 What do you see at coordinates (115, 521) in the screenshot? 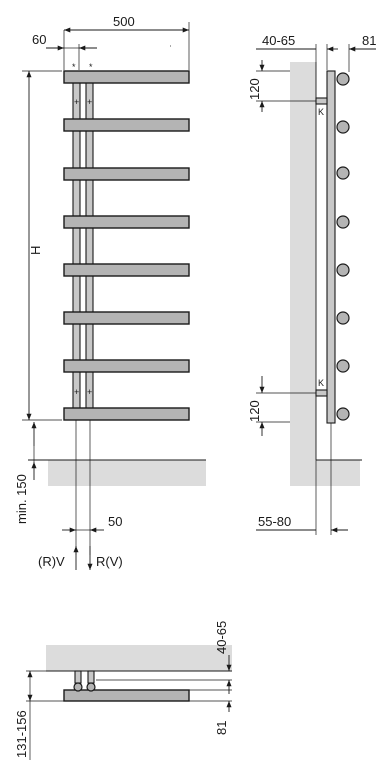
I see `pipe-spacing-label: 50` at bounding box center [115, 521].